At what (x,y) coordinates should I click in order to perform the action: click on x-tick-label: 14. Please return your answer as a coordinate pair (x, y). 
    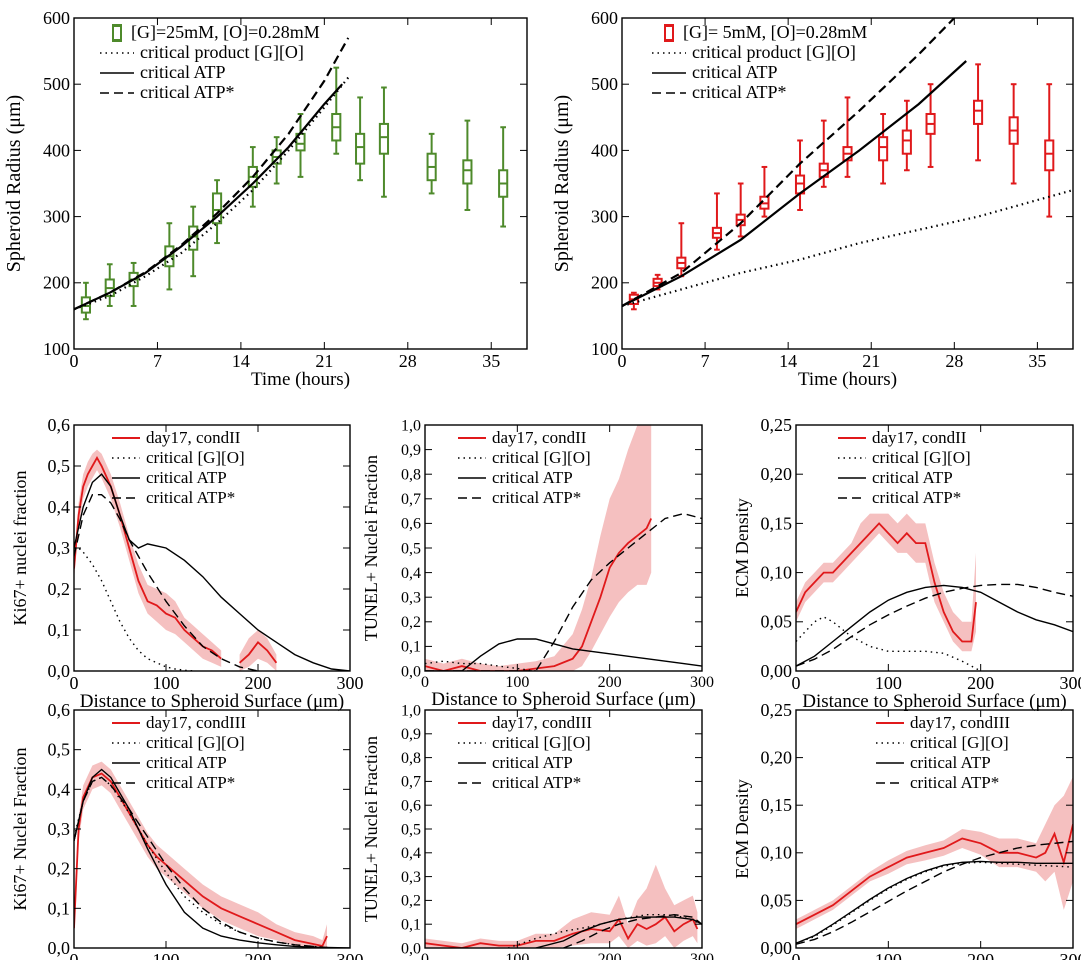
    Looking at the image, I should click on (241, 361).